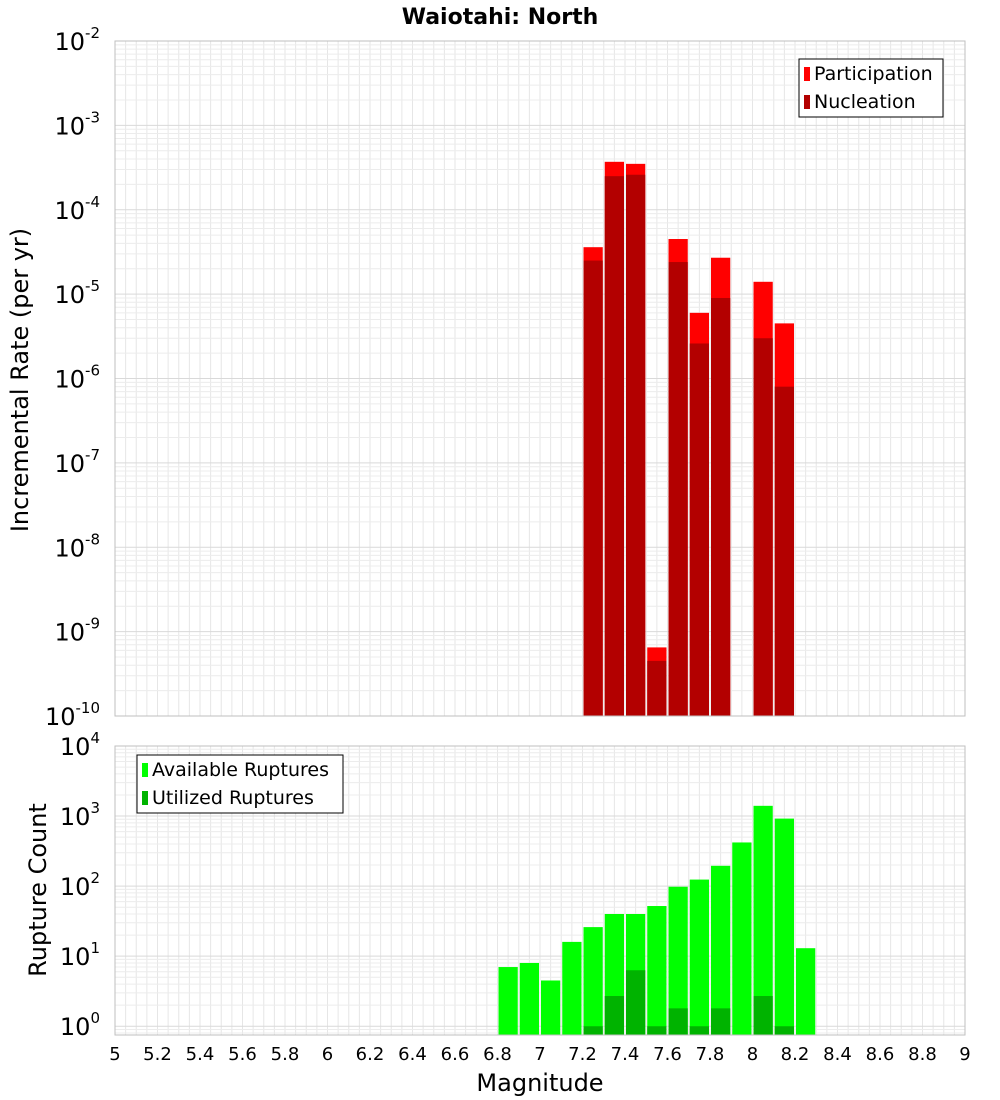 The image size is (1000, 1100). I want to click on x-tick-label: 7.8, so click(710, 1054).